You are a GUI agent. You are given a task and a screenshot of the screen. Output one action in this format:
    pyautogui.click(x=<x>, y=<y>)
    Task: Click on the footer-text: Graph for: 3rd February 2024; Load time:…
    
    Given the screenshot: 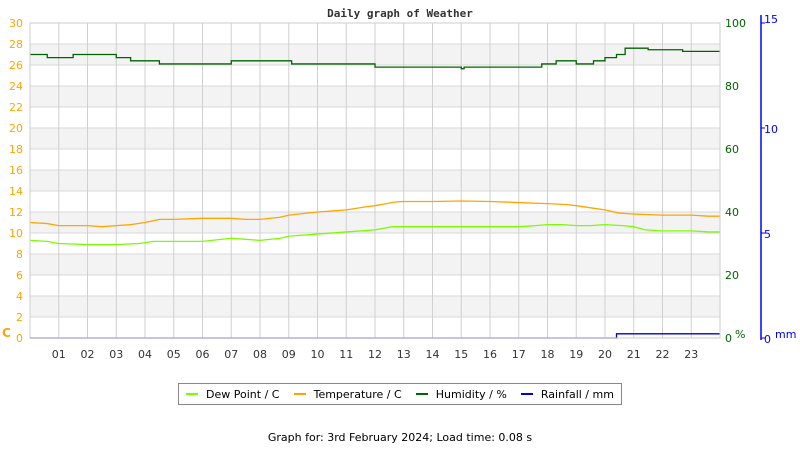 What is the action you would take?
    pyautogui.click(x=400, y=437)
    